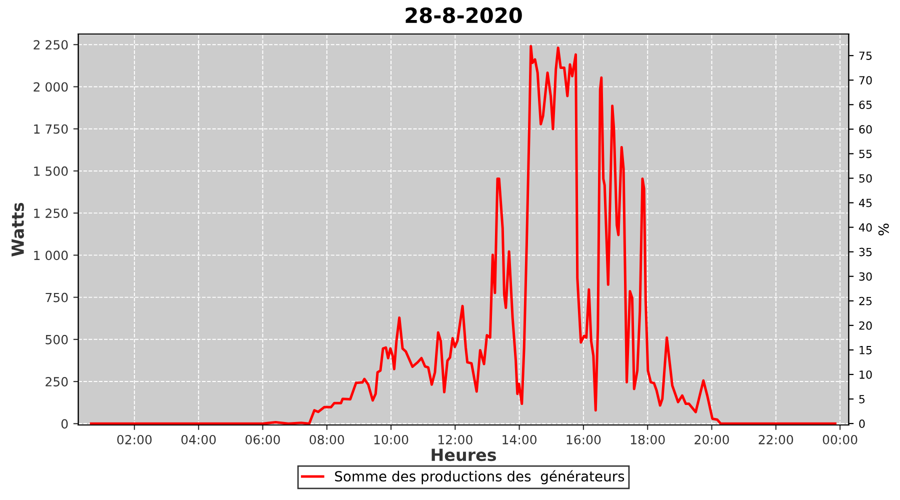  Describe the element at coordinates (865, 129) in the screenshot. I see `y2-tick-label: 60` at that location.